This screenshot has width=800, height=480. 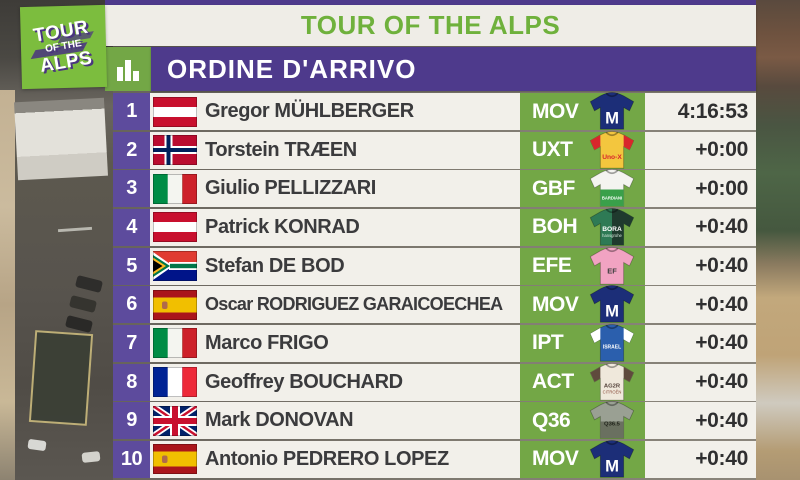 What do you see at coordinates (552, 266) in the screenshot?
I see `team-code: EFE` at bounding box center [552, 266].